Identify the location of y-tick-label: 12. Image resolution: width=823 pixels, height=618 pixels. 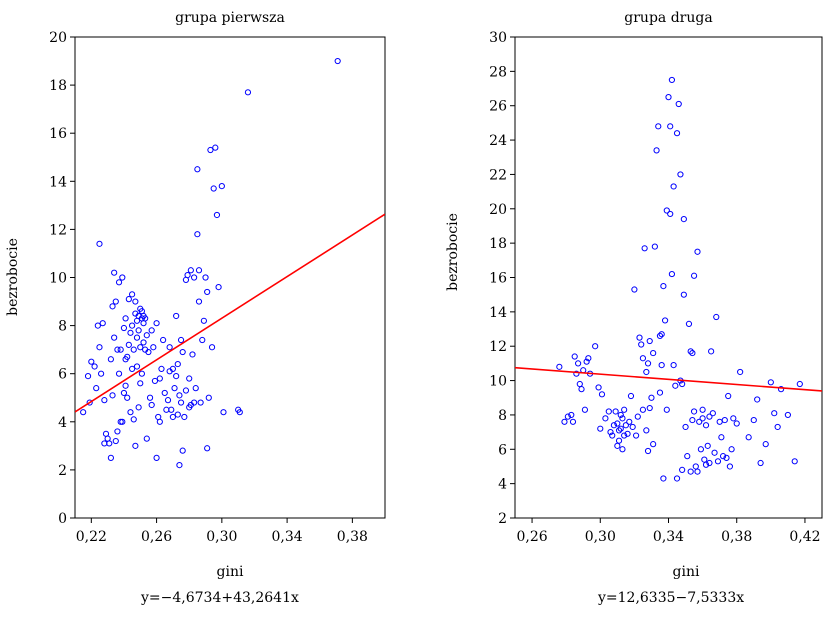
(498, 347).